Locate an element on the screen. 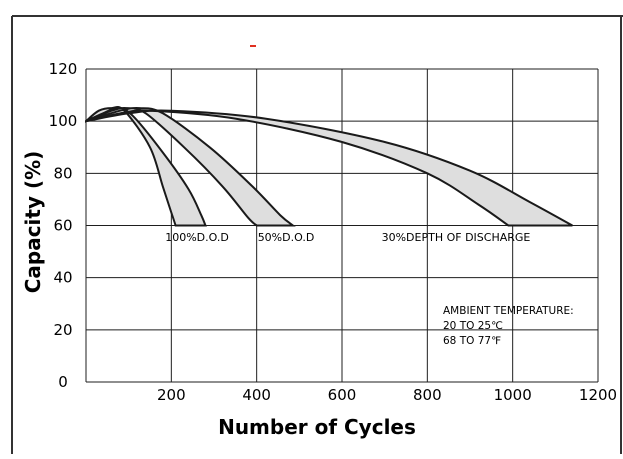  annotation-line-2: 20 TO 25℃ is located at coordinates (473, 326).